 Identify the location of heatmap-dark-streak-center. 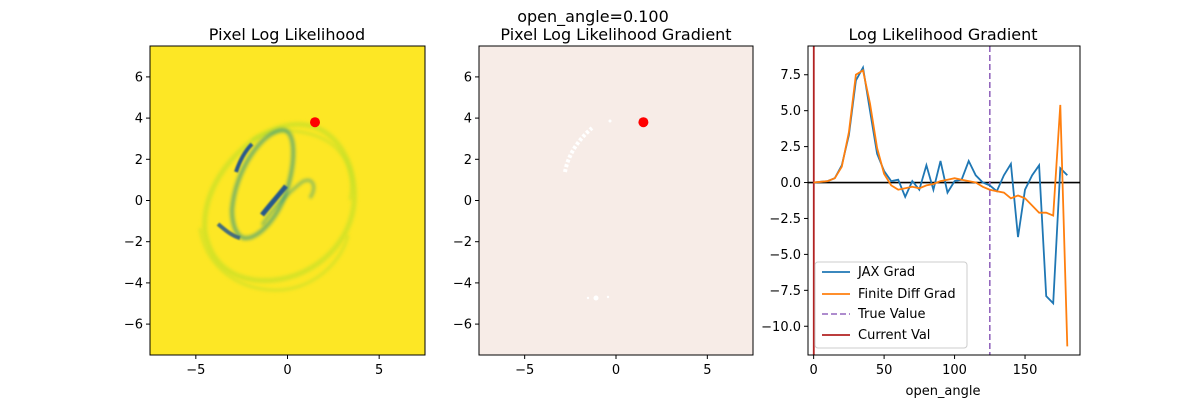
(274, 200).